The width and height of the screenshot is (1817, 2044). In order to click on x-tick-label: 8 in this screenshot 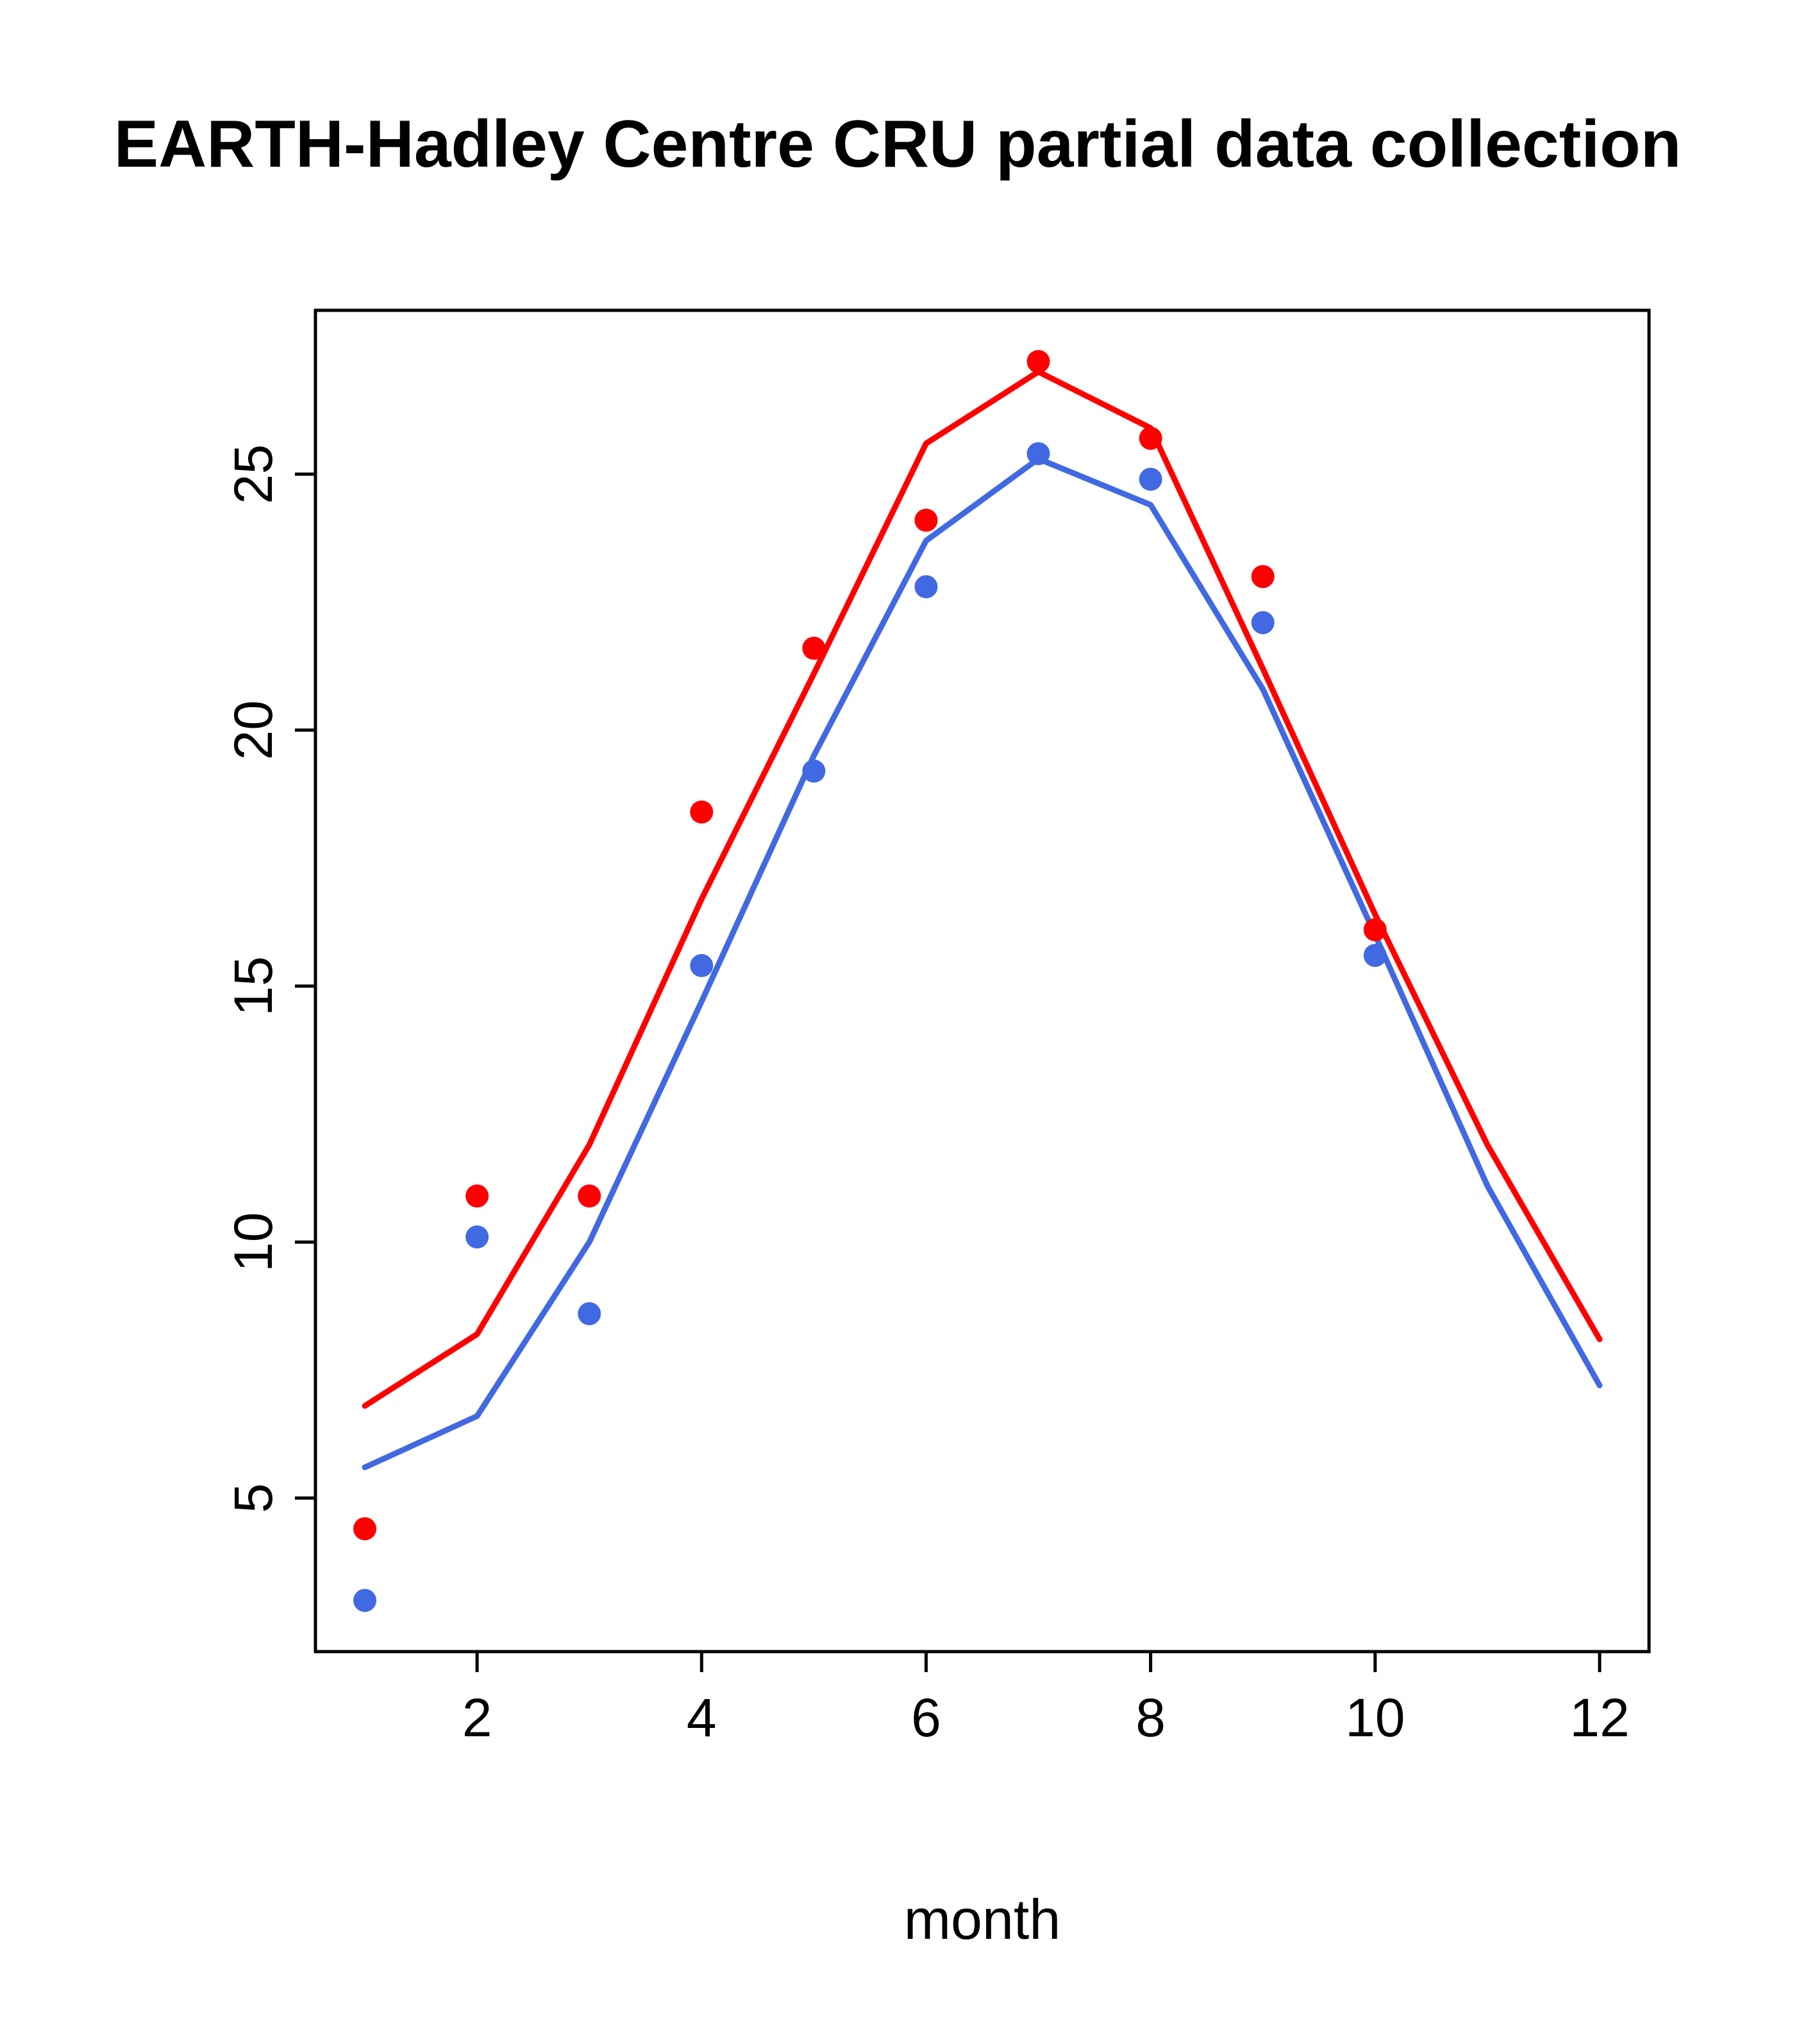, I will do `click(1150, 1718)`.